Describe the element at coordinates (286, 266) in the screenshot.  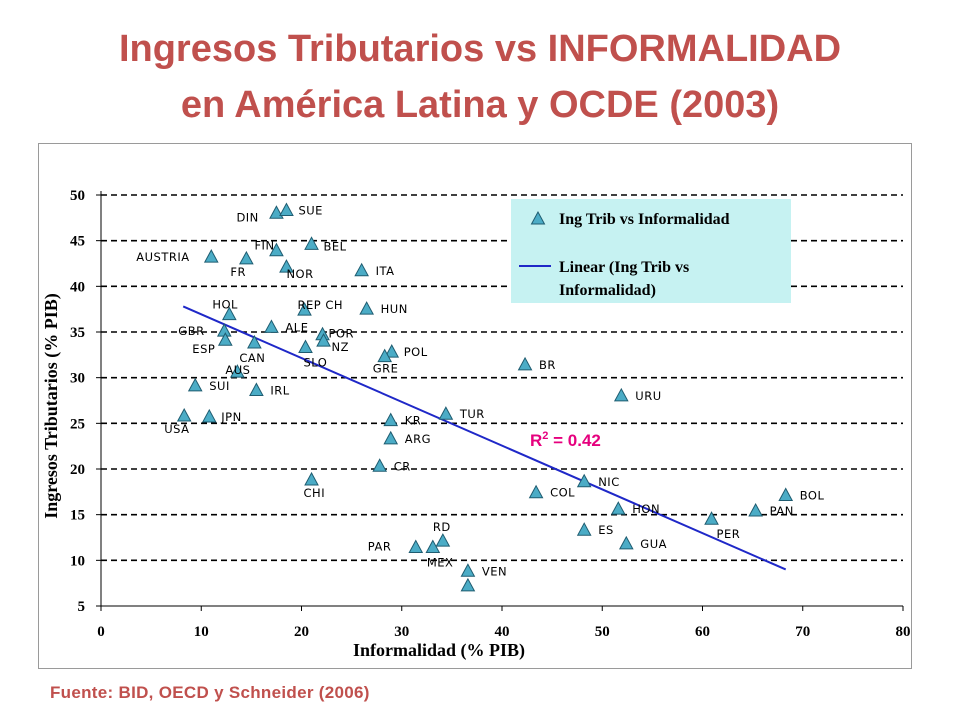
I see `data-point-nor` at that location.